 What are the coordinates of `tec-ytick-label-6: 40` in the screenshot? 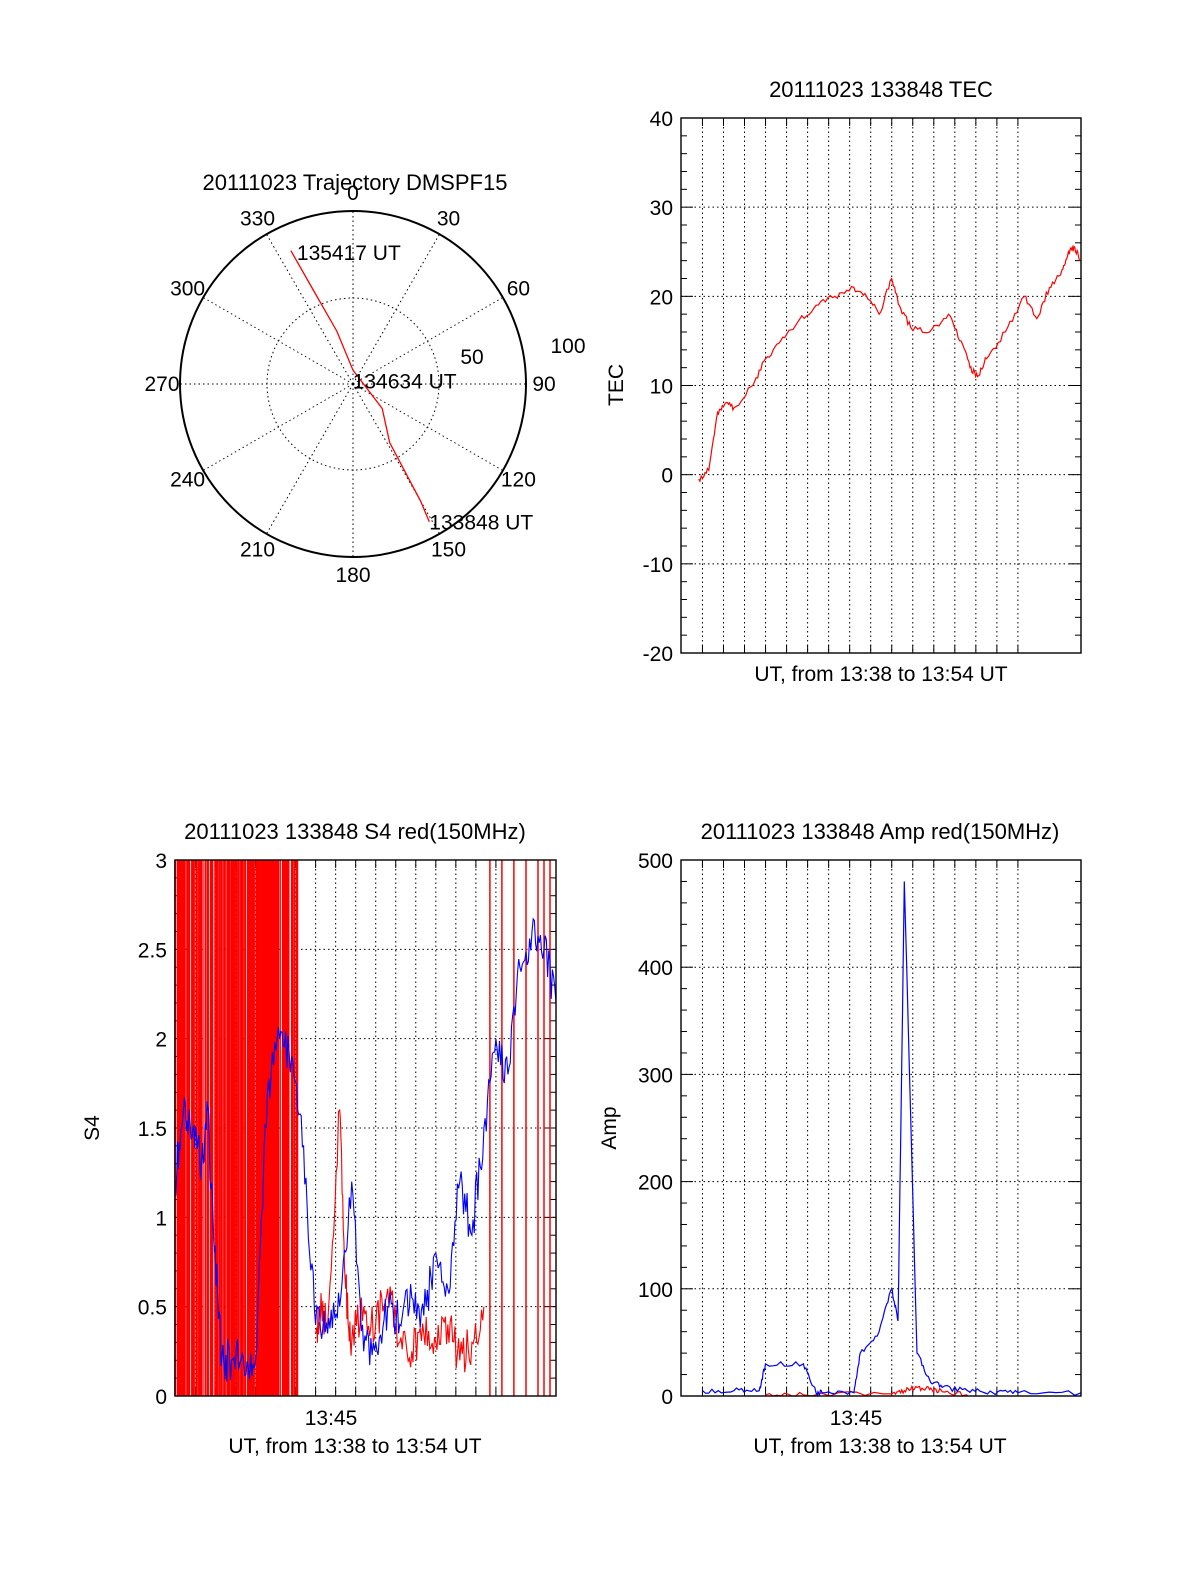 It's located at (661, 119).